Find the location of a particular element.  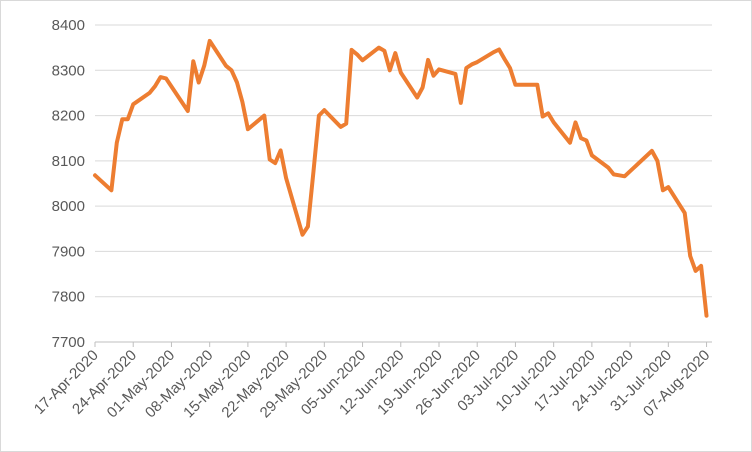

y-tick-label: 7700 is located at coordinates (68, 342).